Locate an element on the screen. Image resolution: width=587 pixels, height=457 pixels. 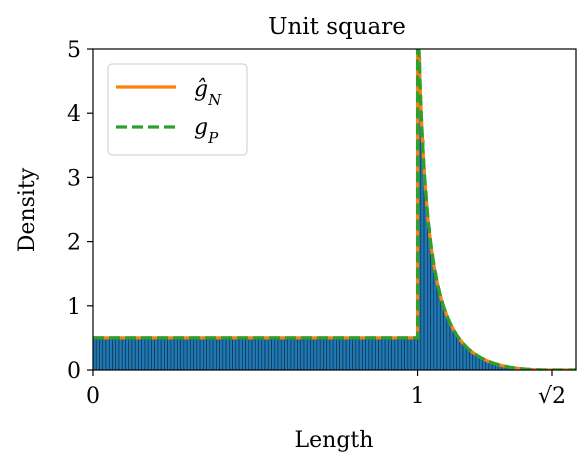
legend: ĝN gP is located at coordinates (177, 109).